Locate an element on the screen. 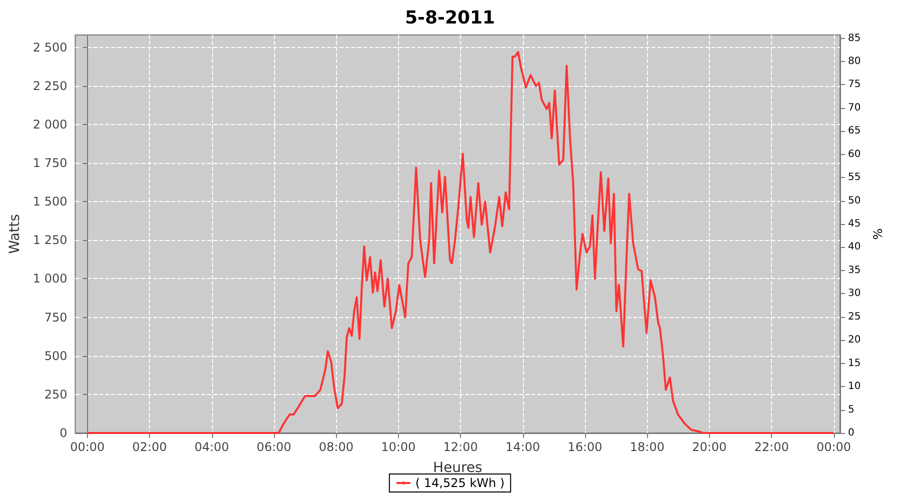 The height and width of the screenshot is (500, 900). x-tick-label: 16:00 is located at coordinates (585, 447).